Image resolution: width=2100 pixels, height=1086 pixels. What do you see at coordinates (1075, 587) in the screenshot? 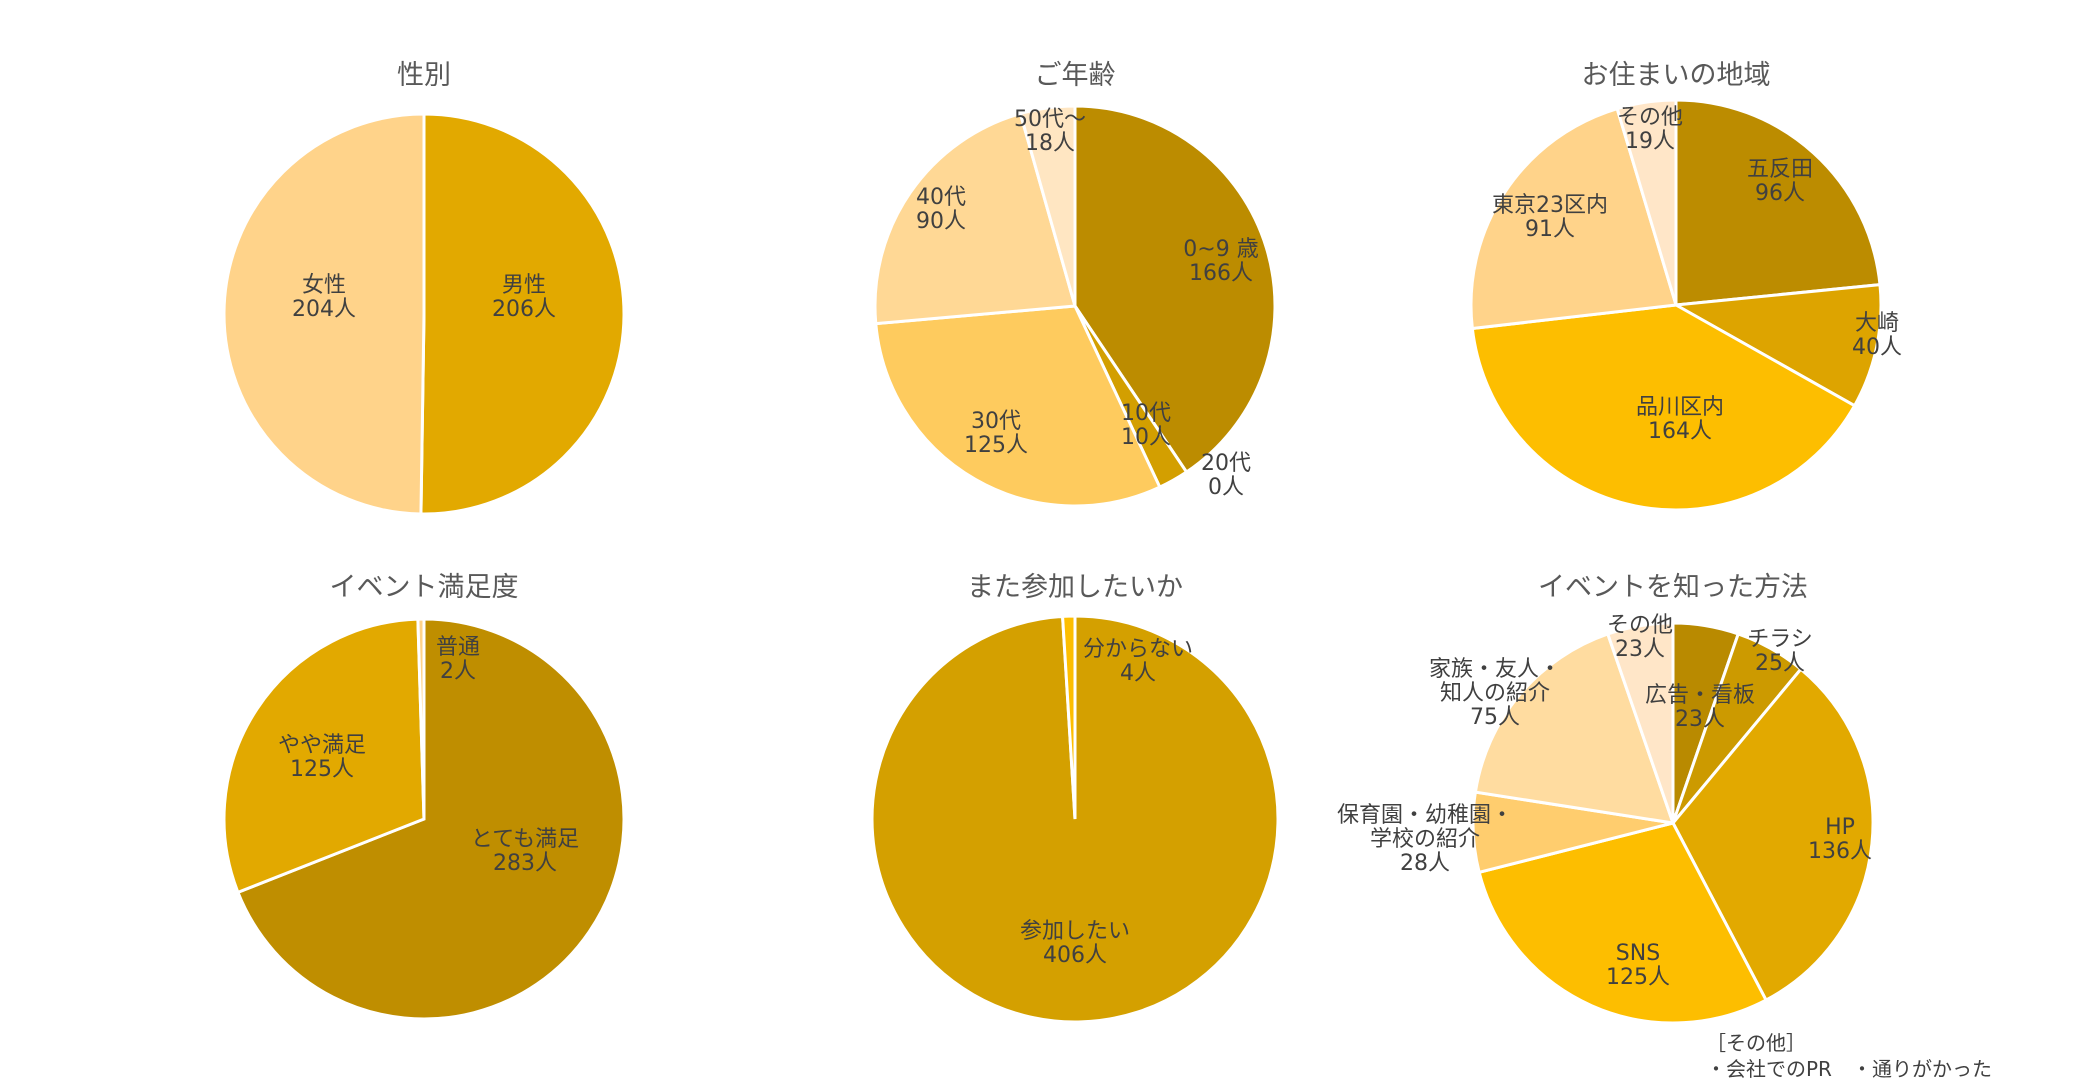
I see `chart-title: また参加したいか` at bounding box center [1075, 587].